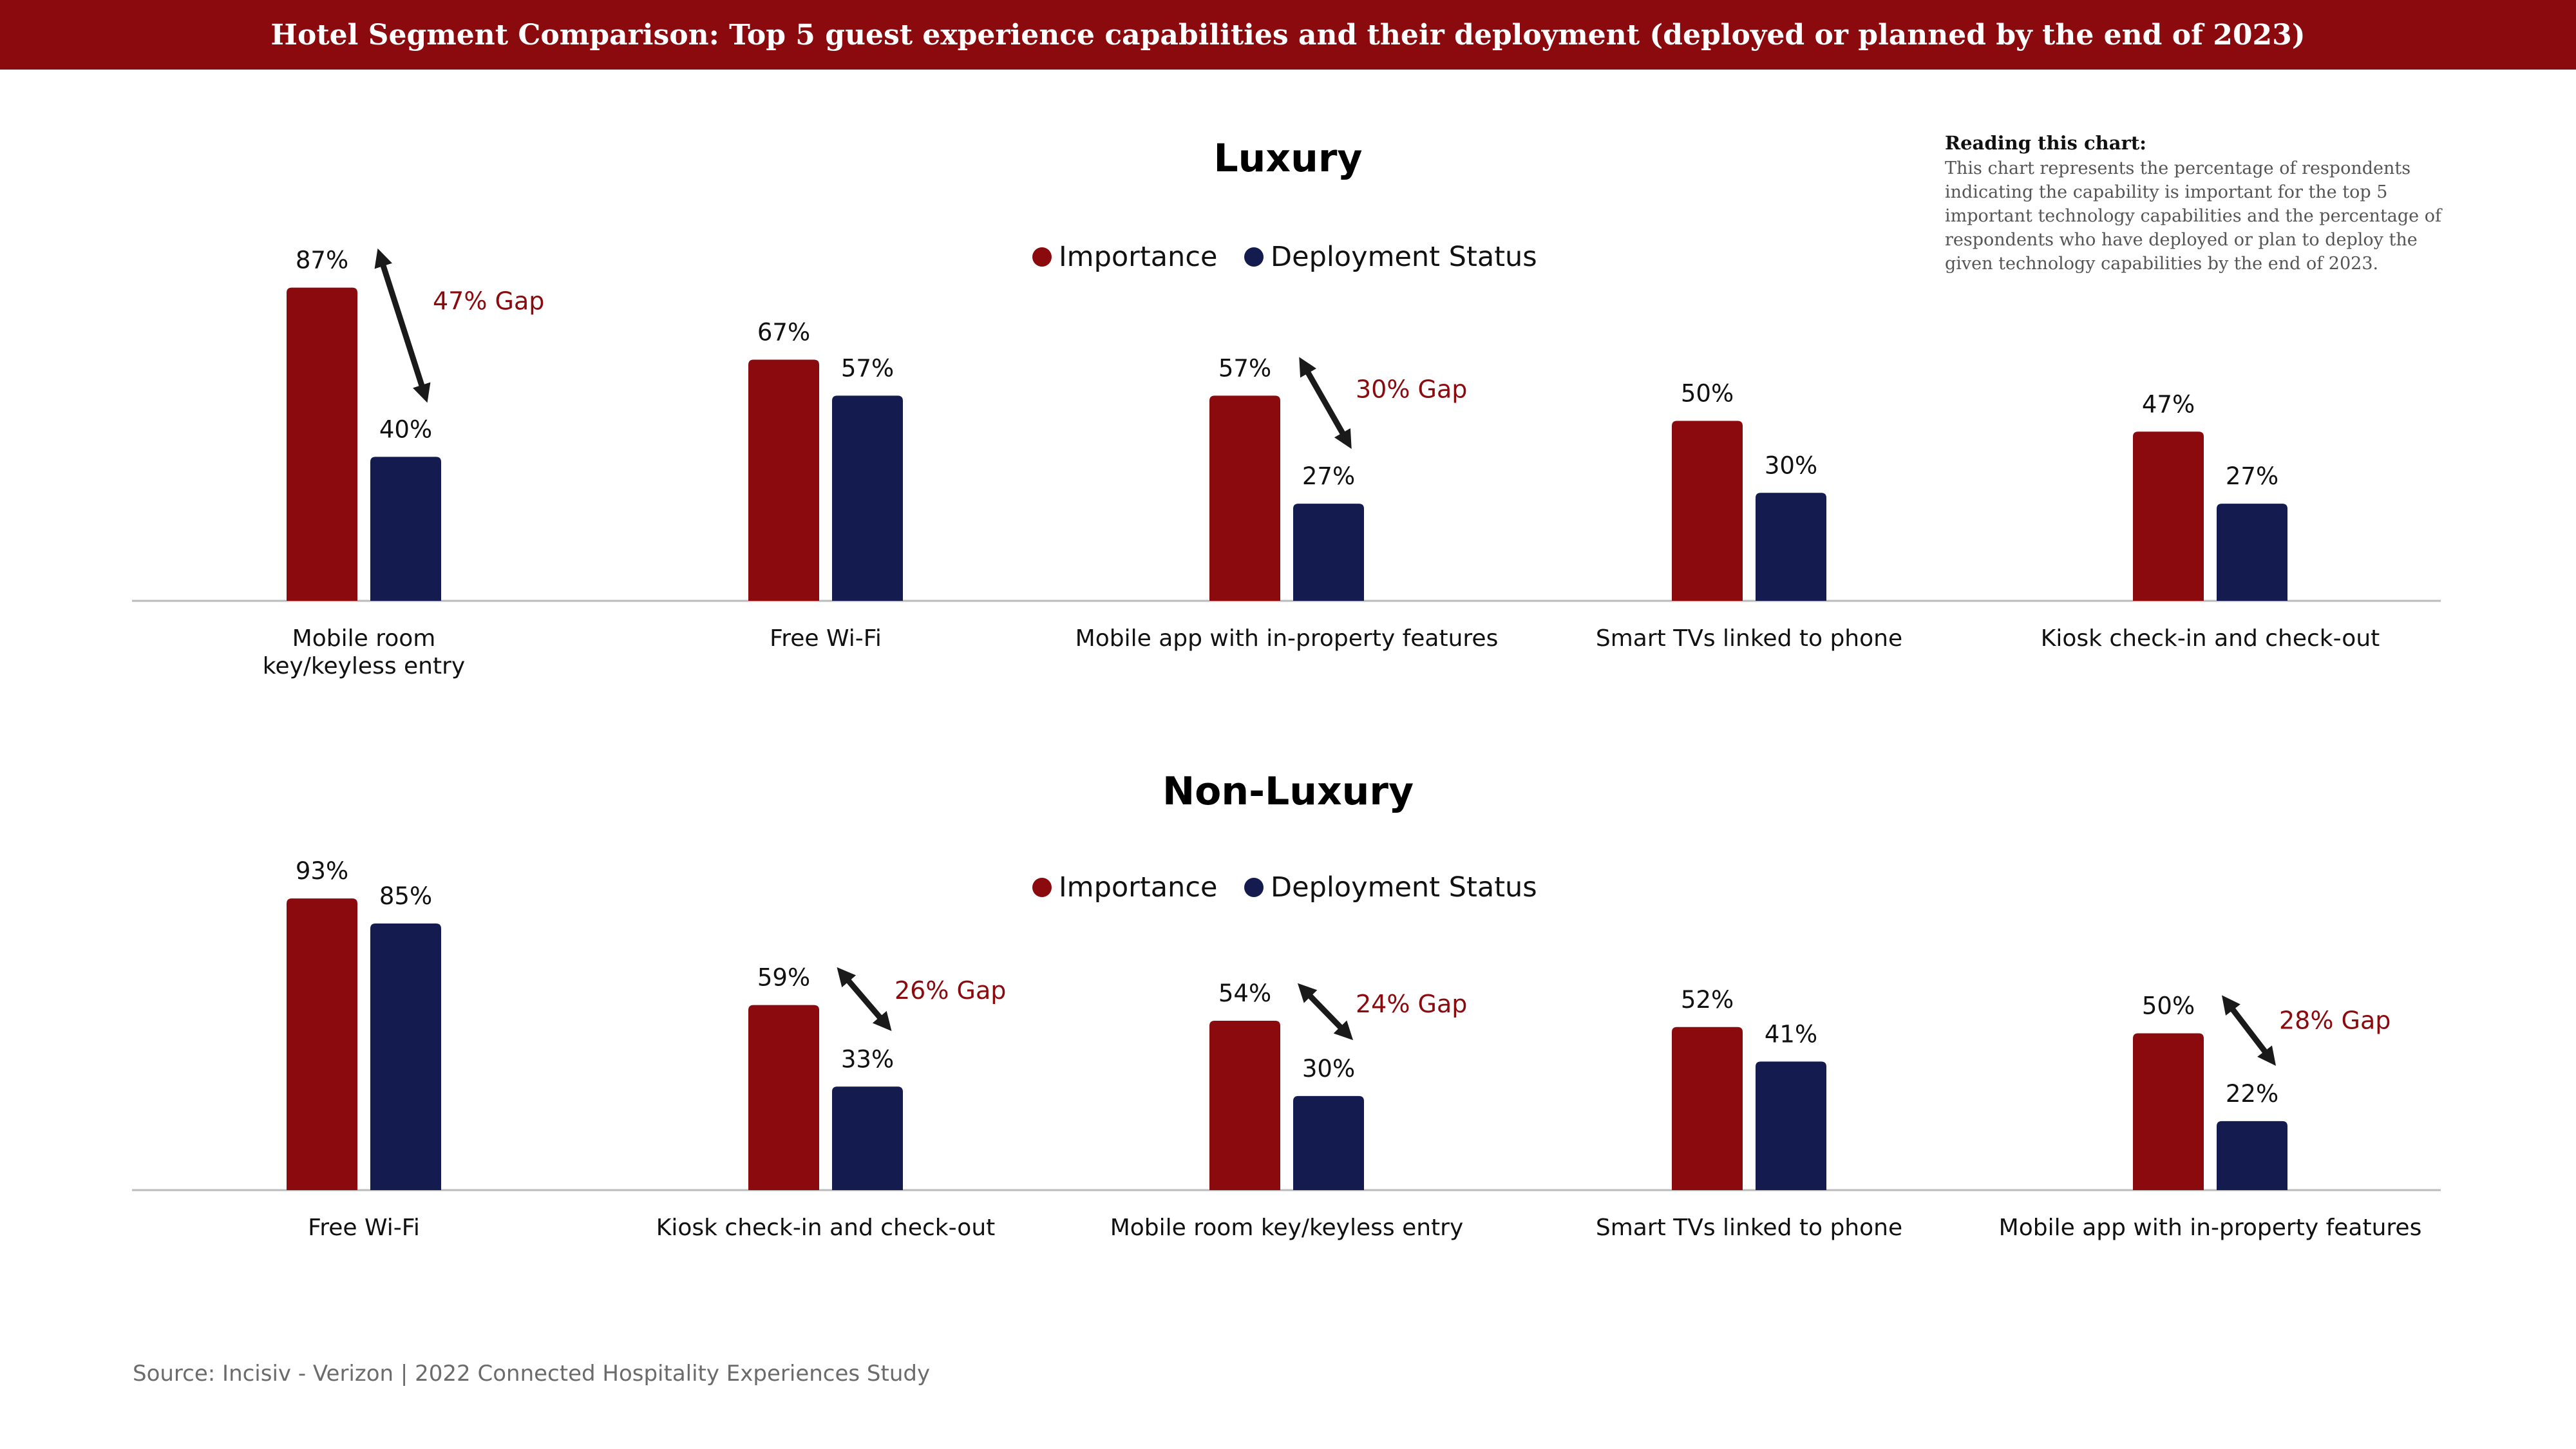  Describe the element at coordinates (364, 1049) in the screenshot. I see `category-group: 93% 85% Free Wi-Fi` at that location.